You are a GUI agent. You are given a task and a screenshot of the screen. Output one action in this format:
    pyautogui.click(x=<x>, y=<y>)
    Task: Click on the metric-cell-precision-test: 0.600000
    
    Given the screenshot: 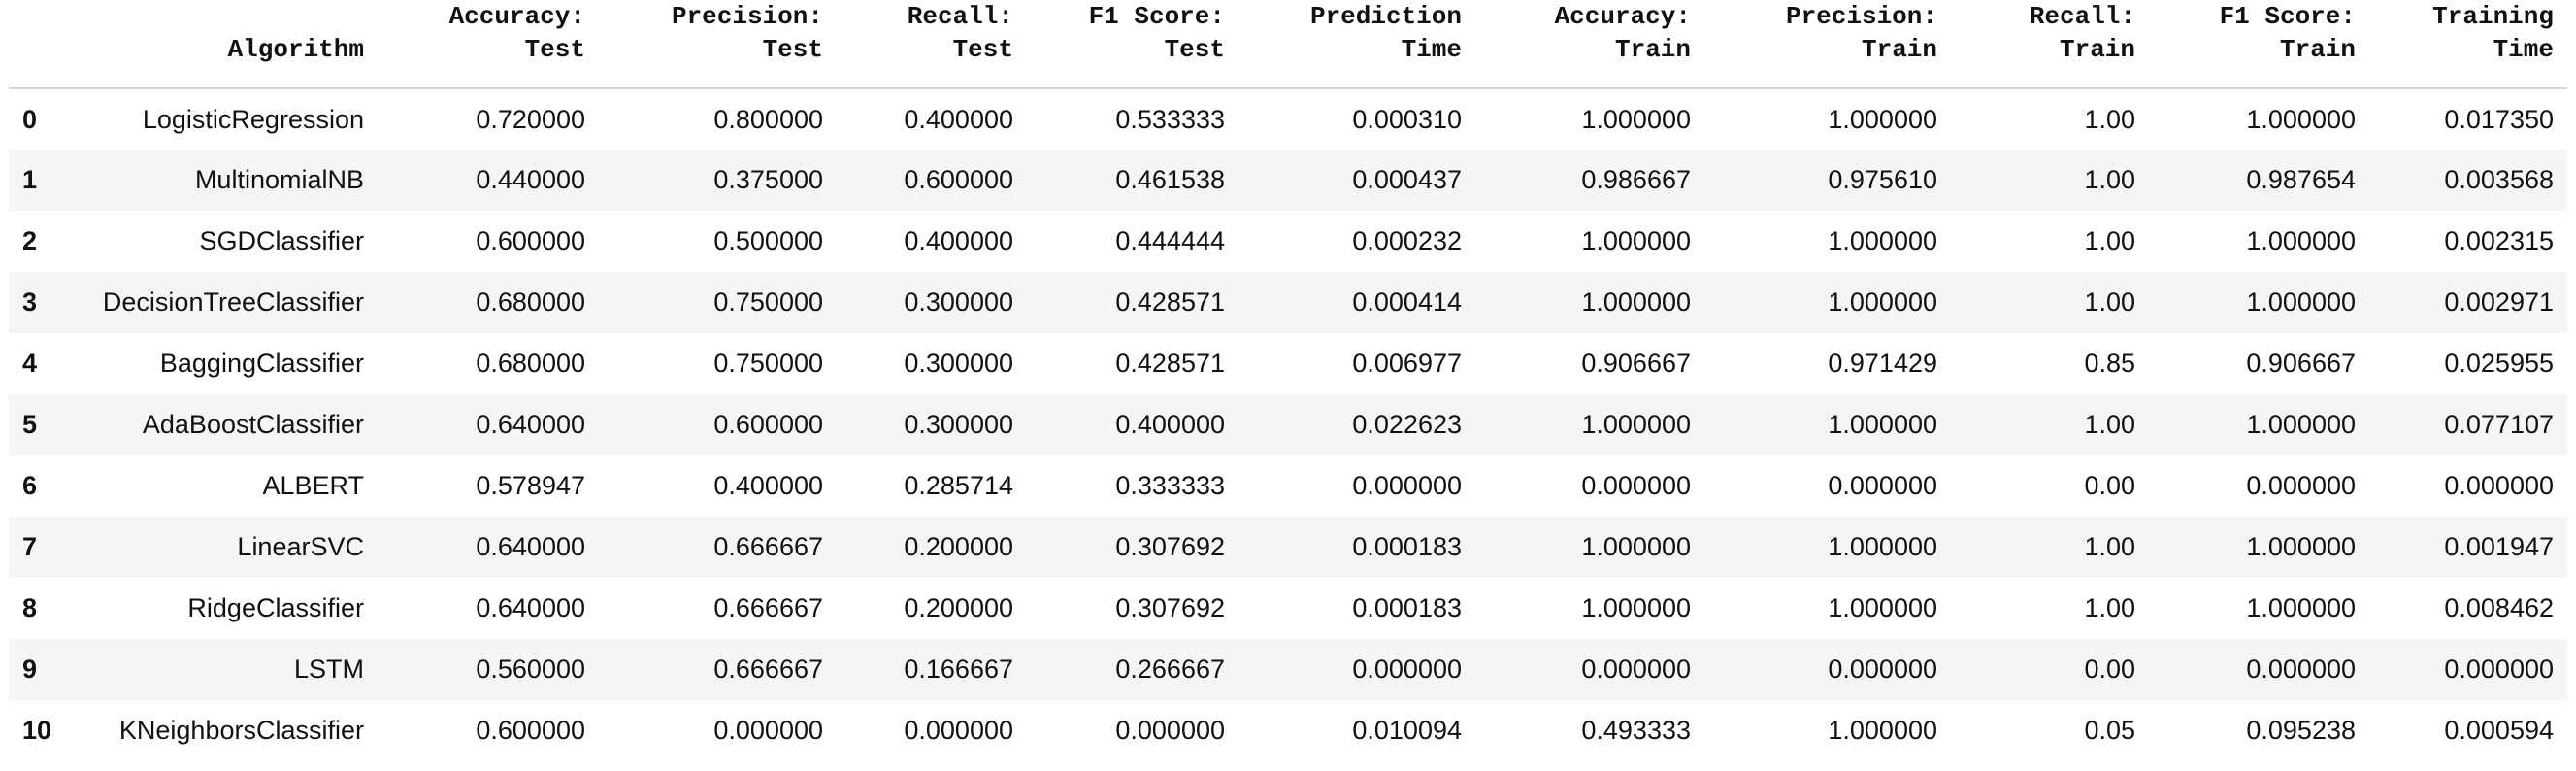 What is the action you would take?
    pyautogui.click(x=718, y=424)
    